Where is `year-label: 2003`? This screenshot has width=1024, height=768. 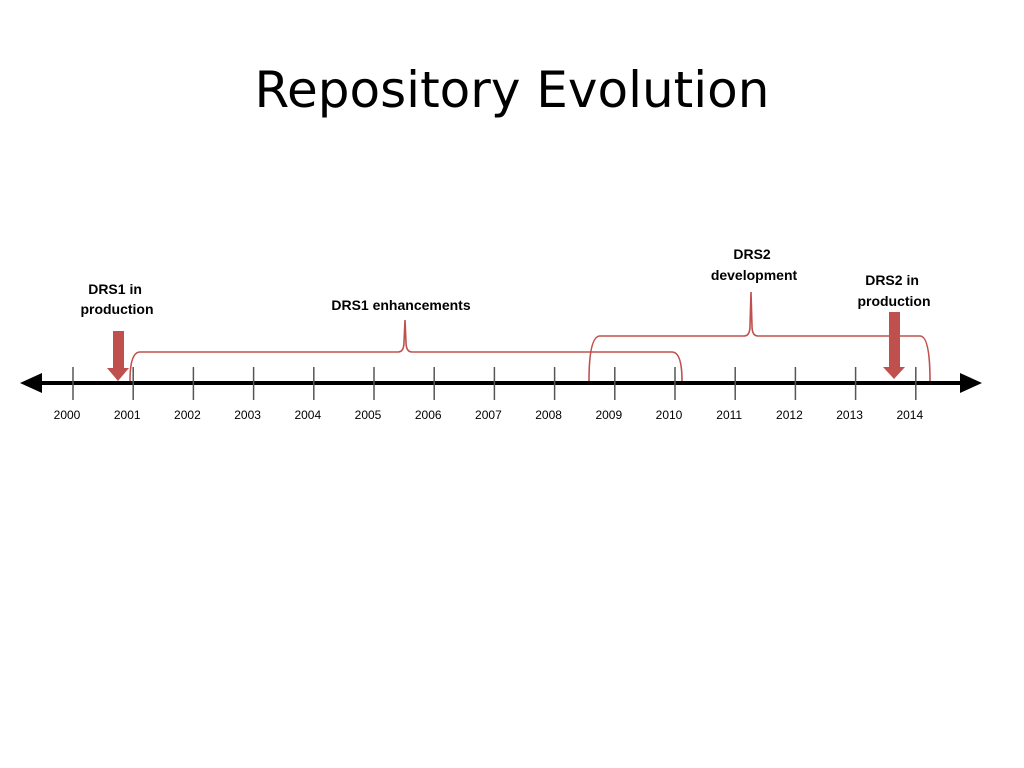 year-label: 2003 is located at coordinates (247, 415).